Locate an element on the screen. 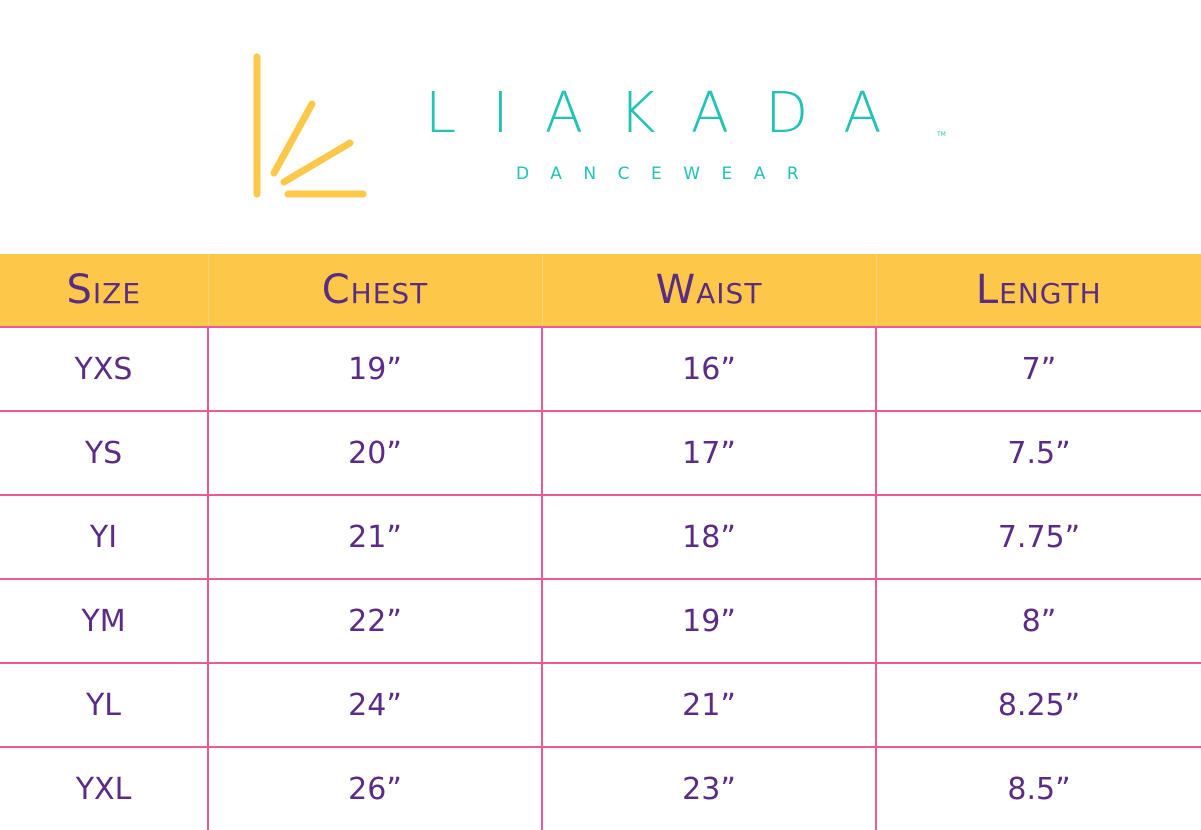 This screenshot has width=1201, height=830. cell-chest: 20” is located at coordinates (374, 452).